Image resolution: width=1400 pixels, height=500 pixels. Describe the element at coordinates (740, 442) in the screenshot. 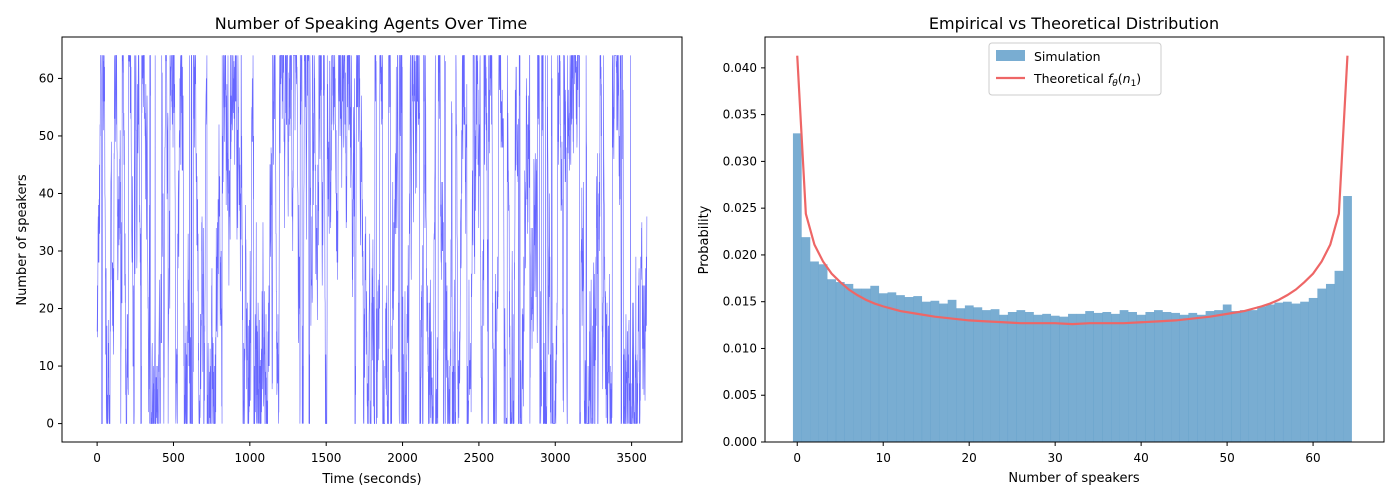

I see `chart2-ytick-label: 0.000` at that location.